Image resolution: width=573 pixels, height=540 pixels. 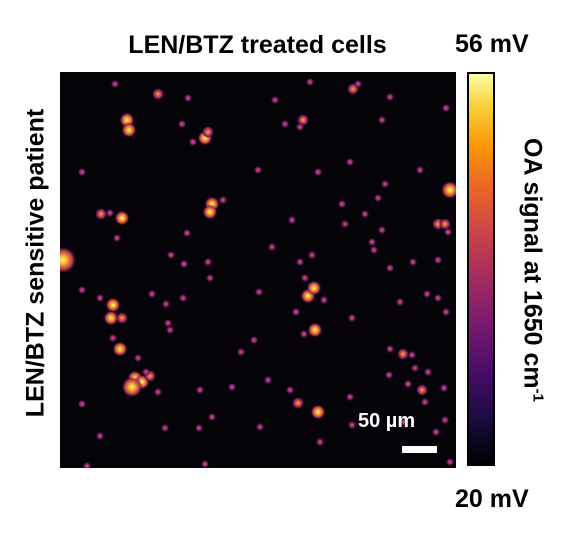 I want to click on colorbar-max-label: 56 mV, so click(x=492, y=44).